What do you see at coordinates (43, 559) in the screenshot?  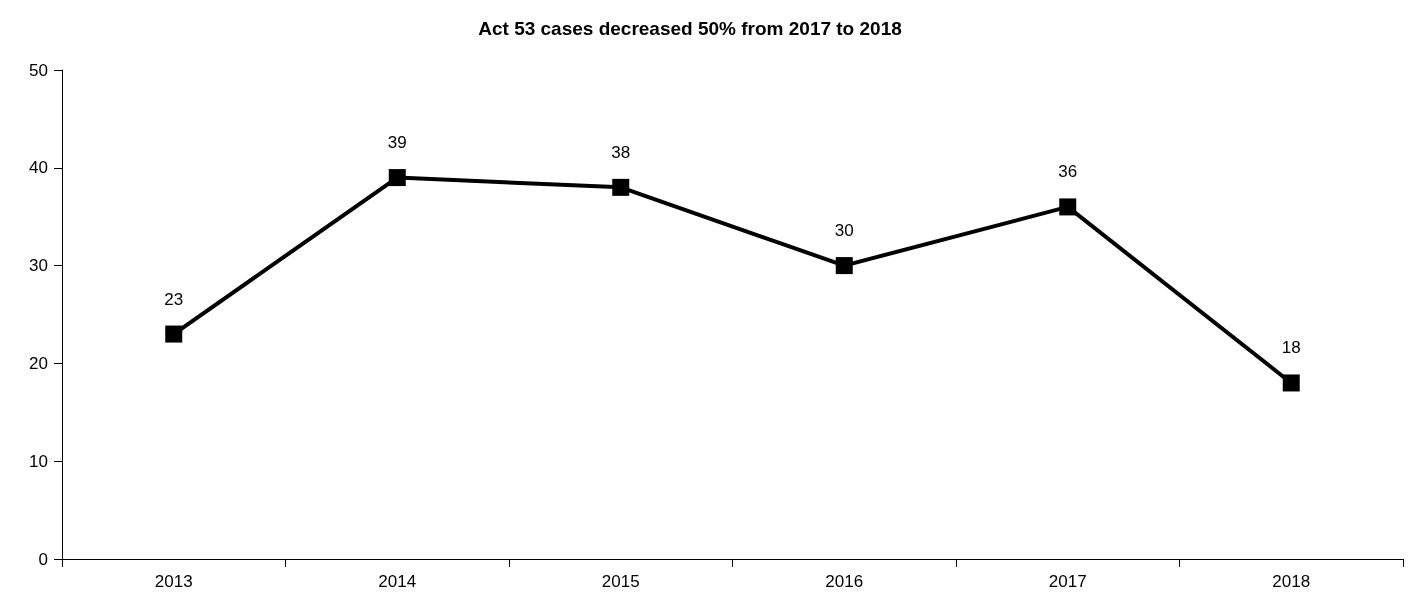 I see `y-tick-label: 0` at bounding box center [43, 559].